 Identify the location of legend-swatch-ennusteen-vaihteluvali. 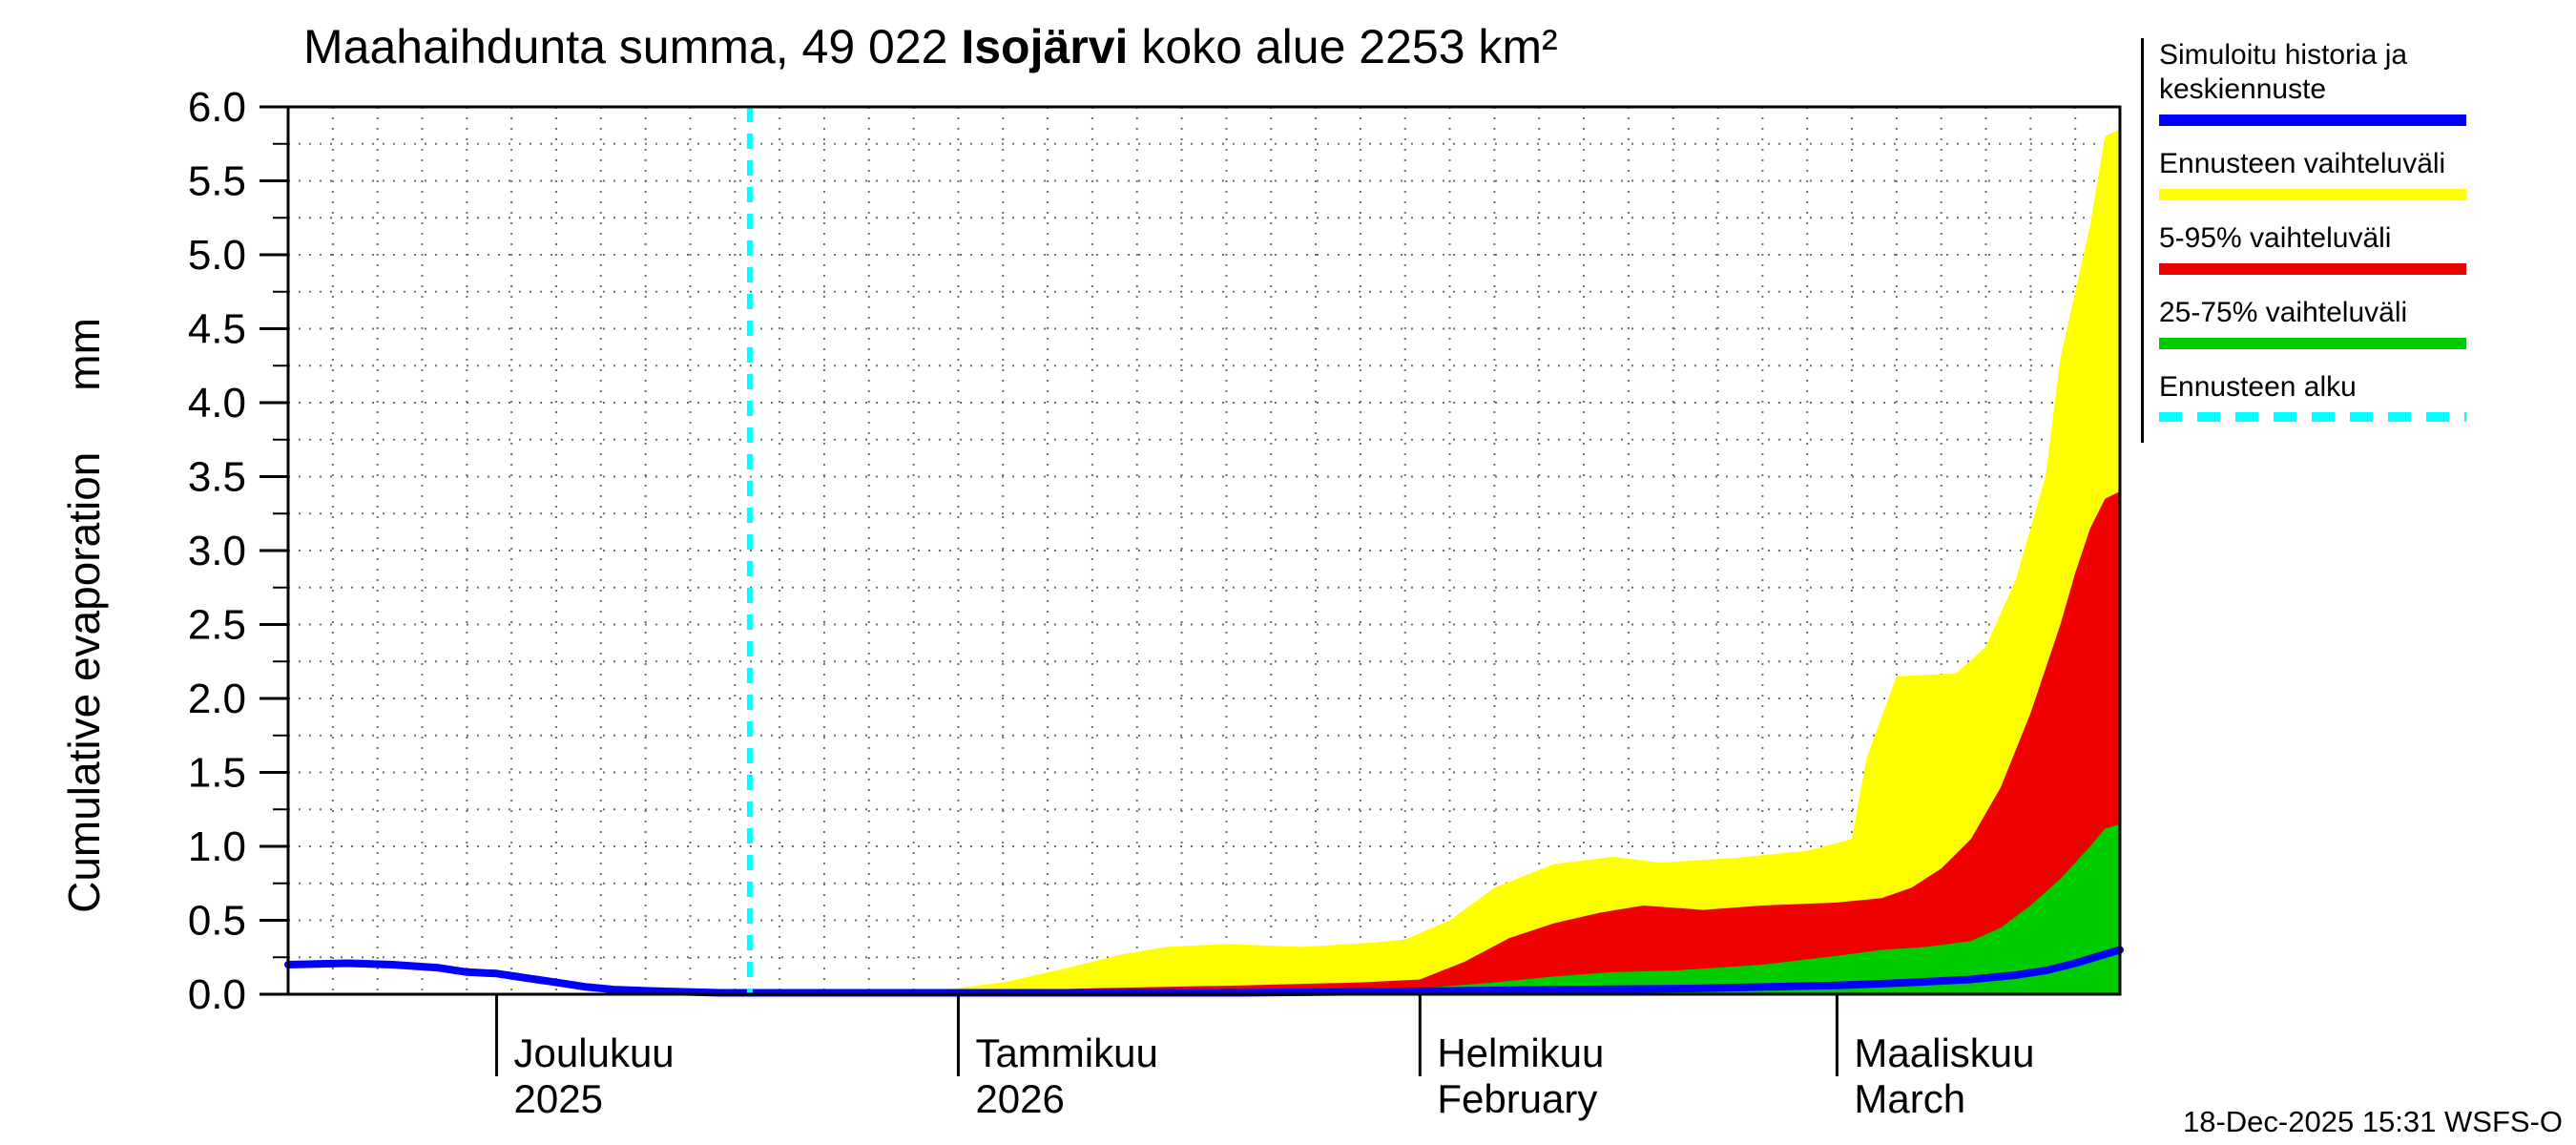
(2312, 194).